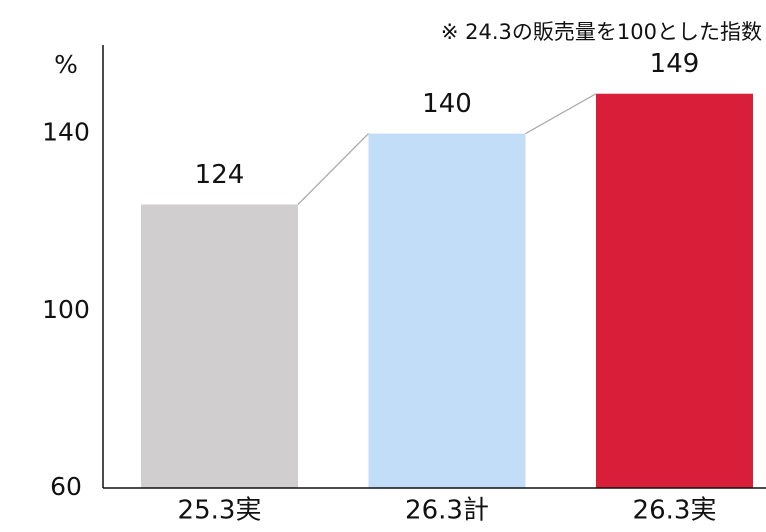 The image size is (766, 532). What do you see at coordinates (220, 511) in the screenshot?
I see `x-tick-label: 25.3実` at bounding box center [220, 511].